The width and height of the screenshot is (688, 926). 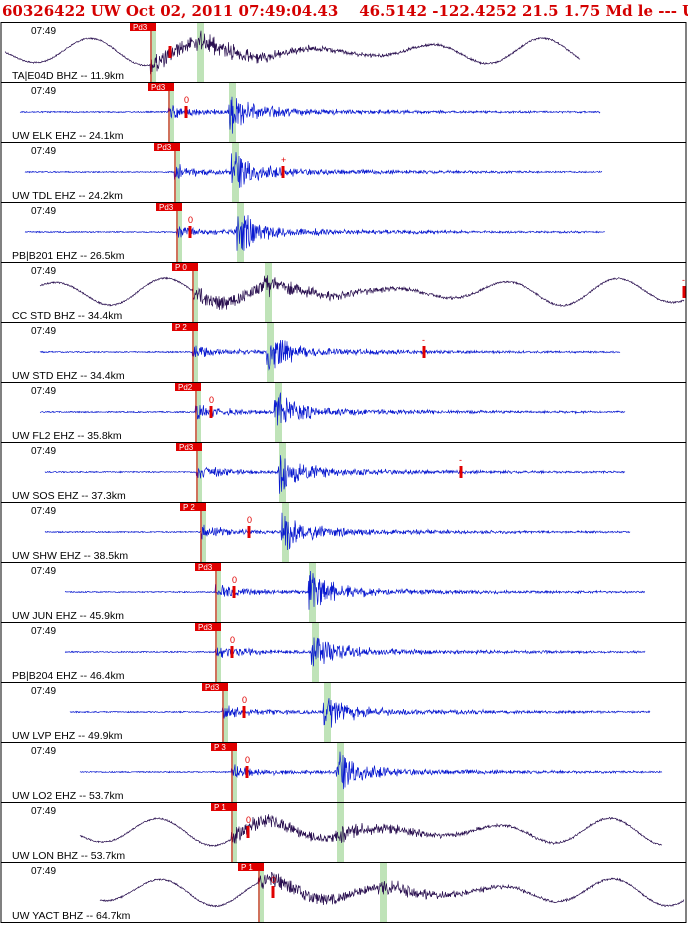 What do you see at coordinates (423, 340) in the screenshot?
I see `amplitude-marker-label: -` at bounding box center [423, 340].